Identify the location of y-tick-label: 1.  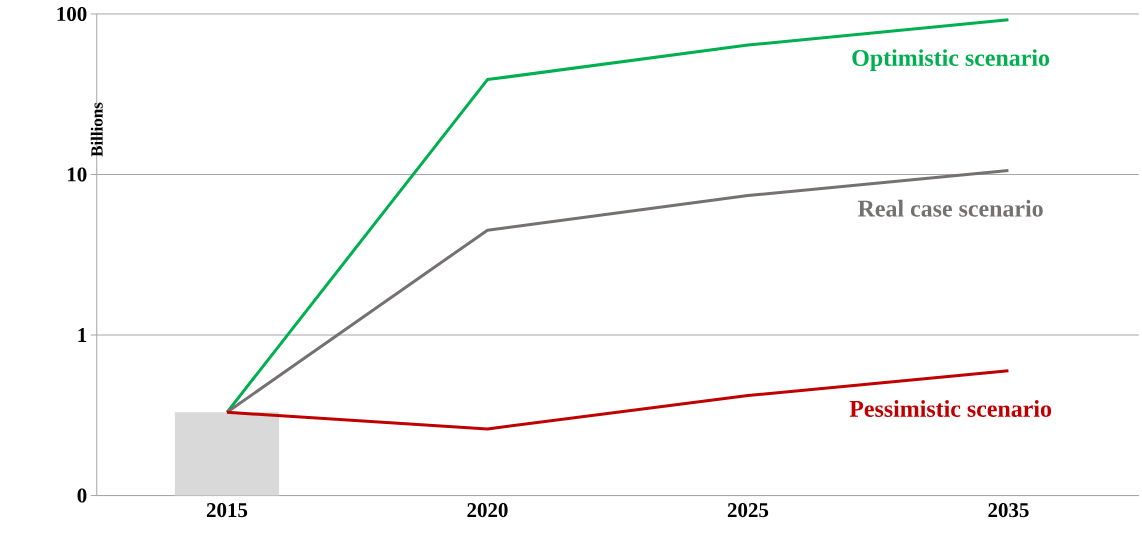
(82, 334).